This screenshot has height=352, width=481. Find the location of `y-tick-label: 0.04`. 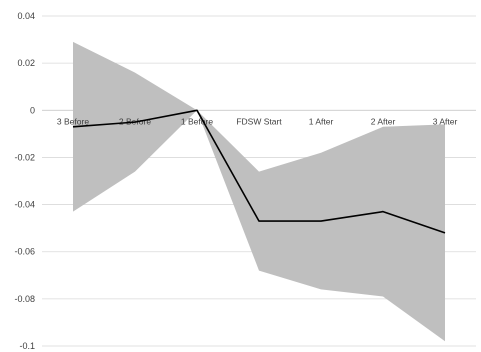

y-tick-label: 0.04 is located at coordinates (26, 16).